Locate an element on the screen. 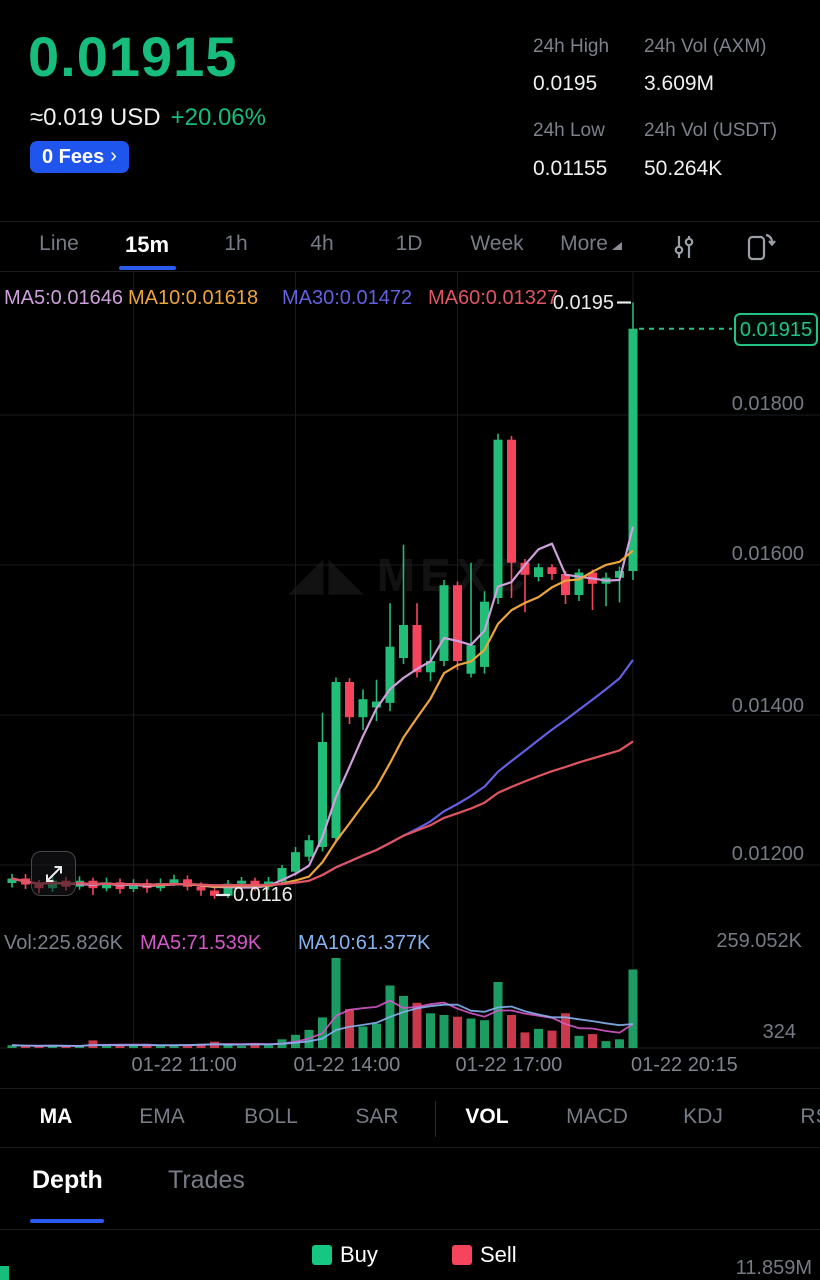 Image resolution: width=820 pixels, height=1280 pixels. indicator-sar: SAR is located at coordinates (377, 1116).